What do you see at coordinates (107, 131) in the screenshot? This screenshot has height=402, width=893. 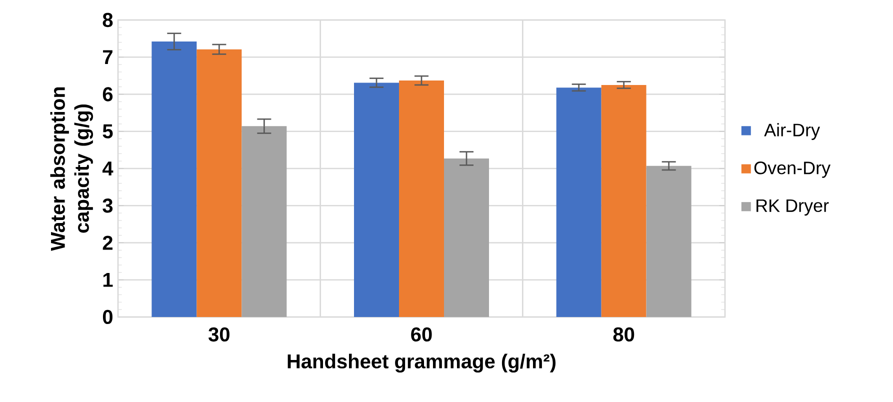 I see `y-tick-label: 5` at bounding box center [107, 131].